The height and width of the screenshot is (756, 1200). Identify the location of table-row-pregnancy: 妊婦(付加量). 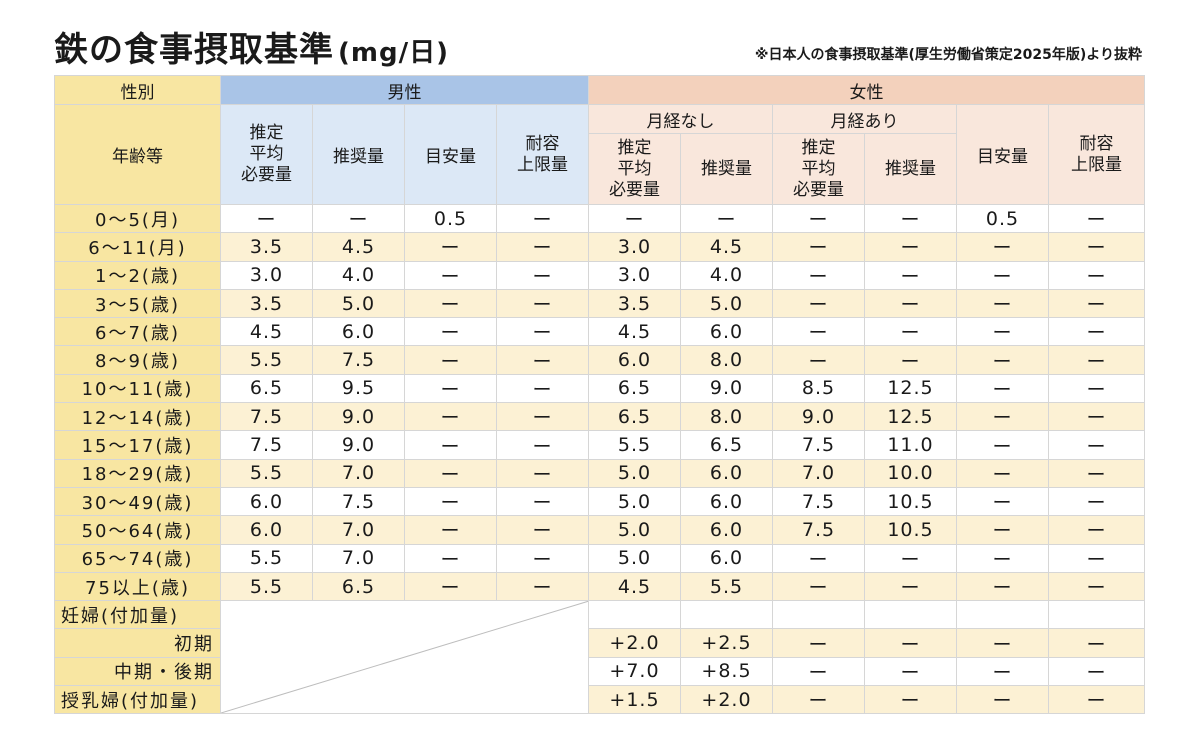
(600, 657).